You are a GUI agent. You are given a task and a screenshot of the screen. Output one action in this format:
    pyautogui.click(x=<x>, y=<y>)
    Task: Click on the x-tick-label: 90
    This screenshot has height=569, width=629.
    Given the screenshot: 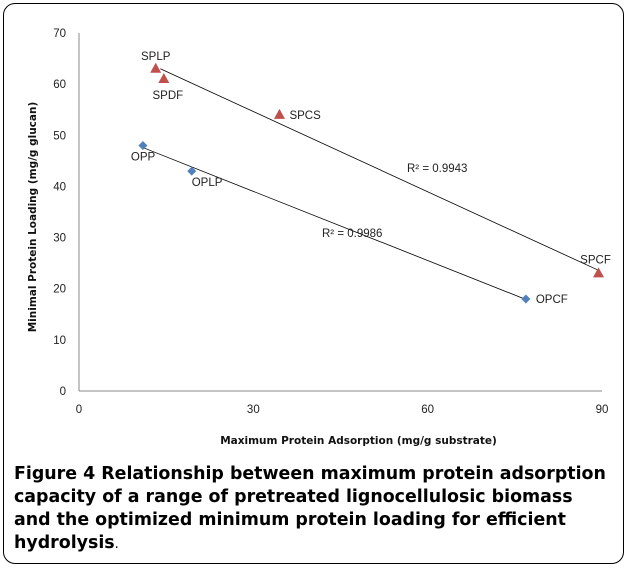 What is the action you would take?
    pyautogui.click(x=602, y=410)
    